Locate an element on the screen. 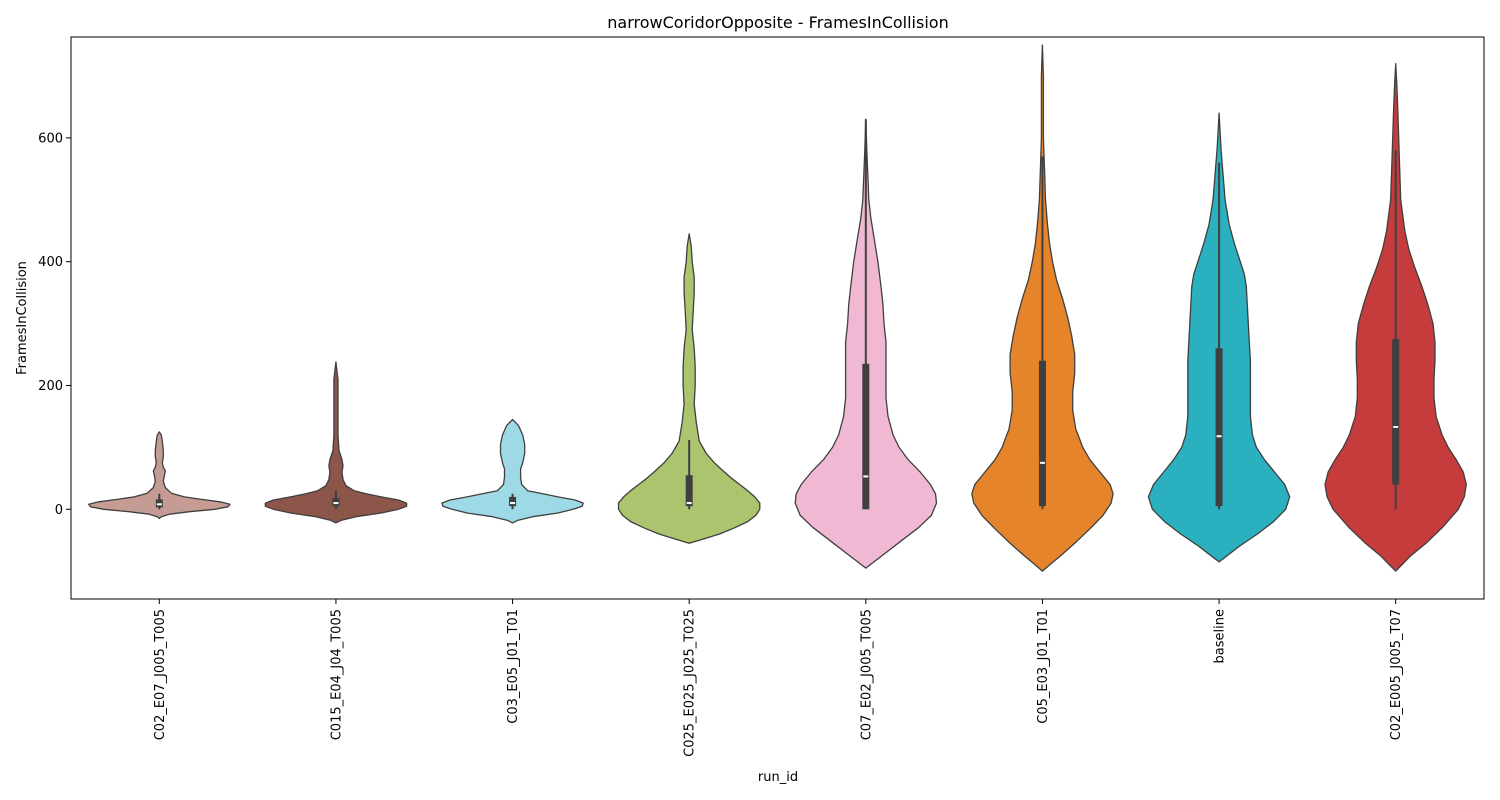 The height and width of the screenshot is (800, 1500). y-tick-label: 400 is located at coordinates (50, 262).